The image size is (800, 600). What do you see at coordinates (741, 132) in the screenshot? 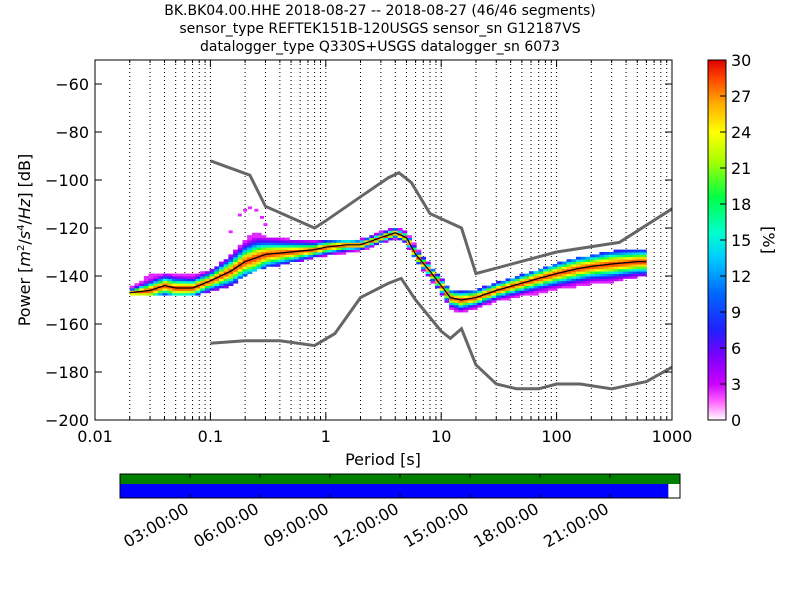
I see `colorbar-tick-label: 24` at bounding box center [741, 132].